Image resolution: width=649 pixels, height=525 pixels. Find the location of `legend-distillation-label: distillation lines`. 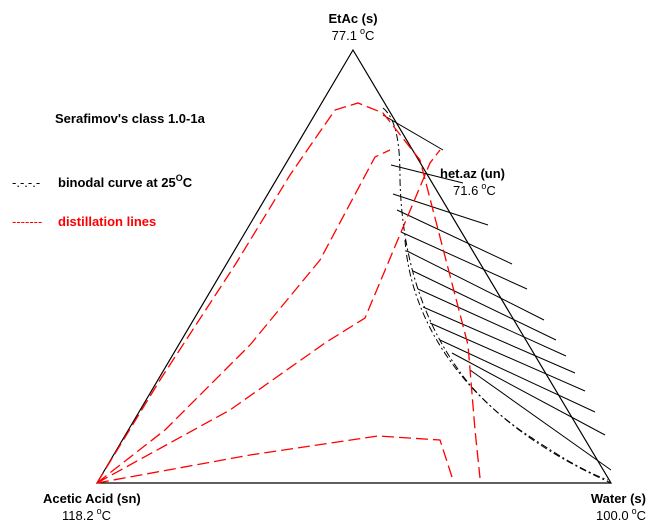

legend-distillation-label: distillation lines is located at coordinates (107, 221).